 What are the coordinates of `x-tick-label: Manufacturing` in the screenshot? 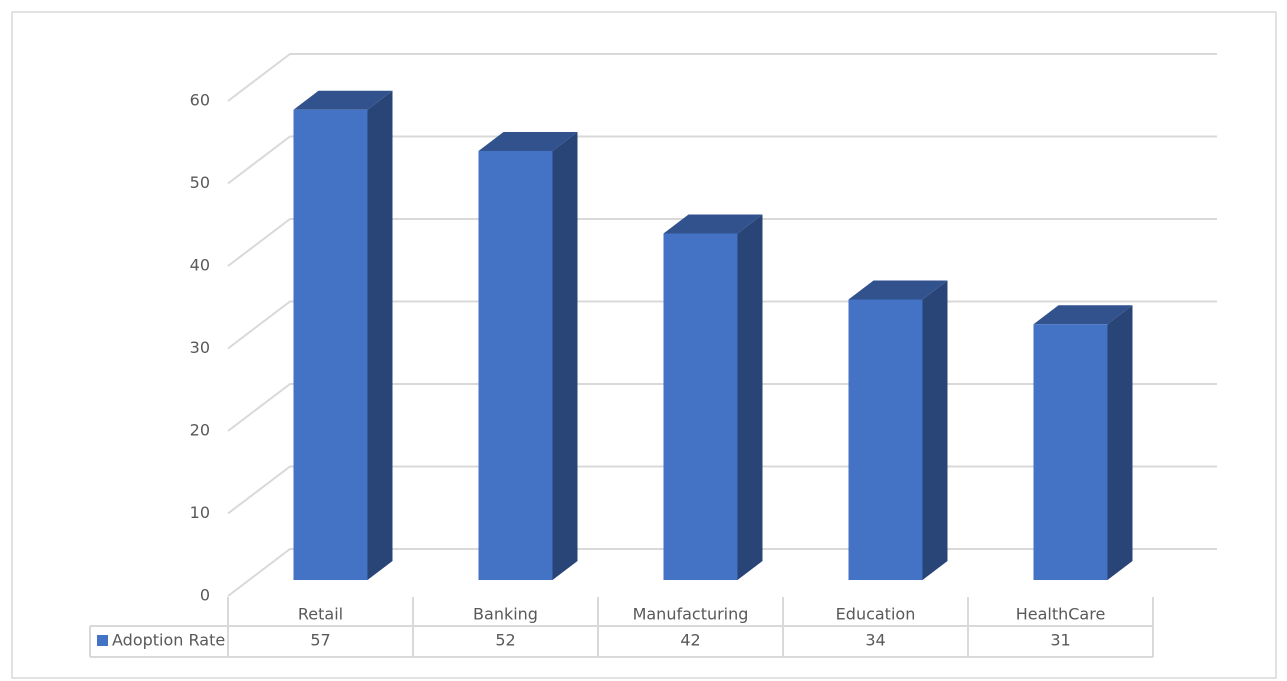 It's located at (691, 614).